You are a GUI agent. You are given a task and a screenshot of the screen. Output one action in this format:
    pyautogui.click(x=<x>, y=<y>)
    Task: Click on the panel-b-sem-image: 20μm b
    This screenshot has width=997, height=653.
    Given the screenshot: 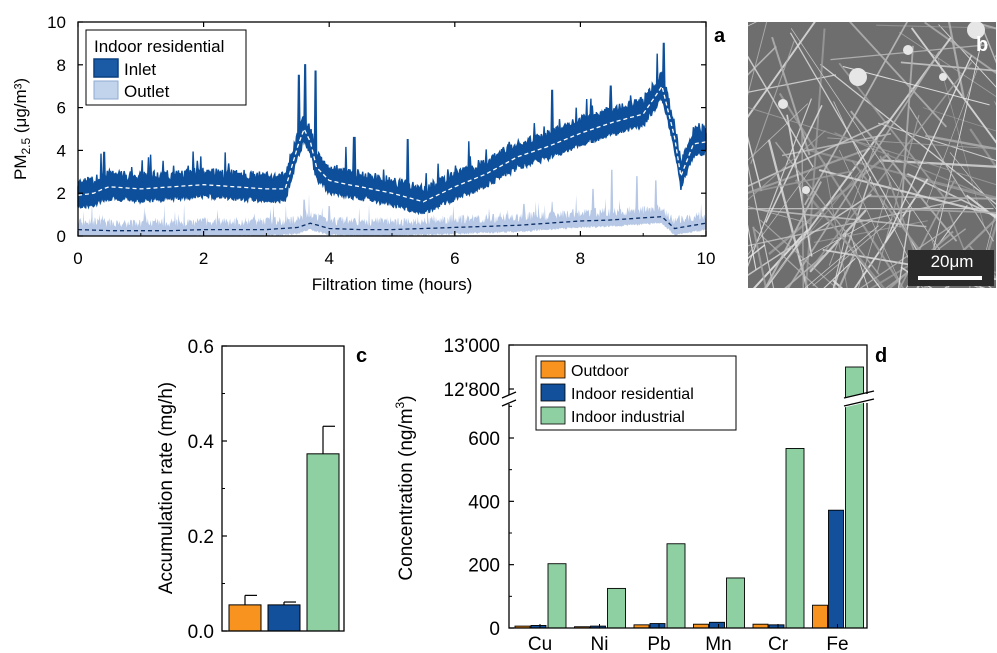 What is the action you would take?
    pyautogui.click(x=872, y=155)
    